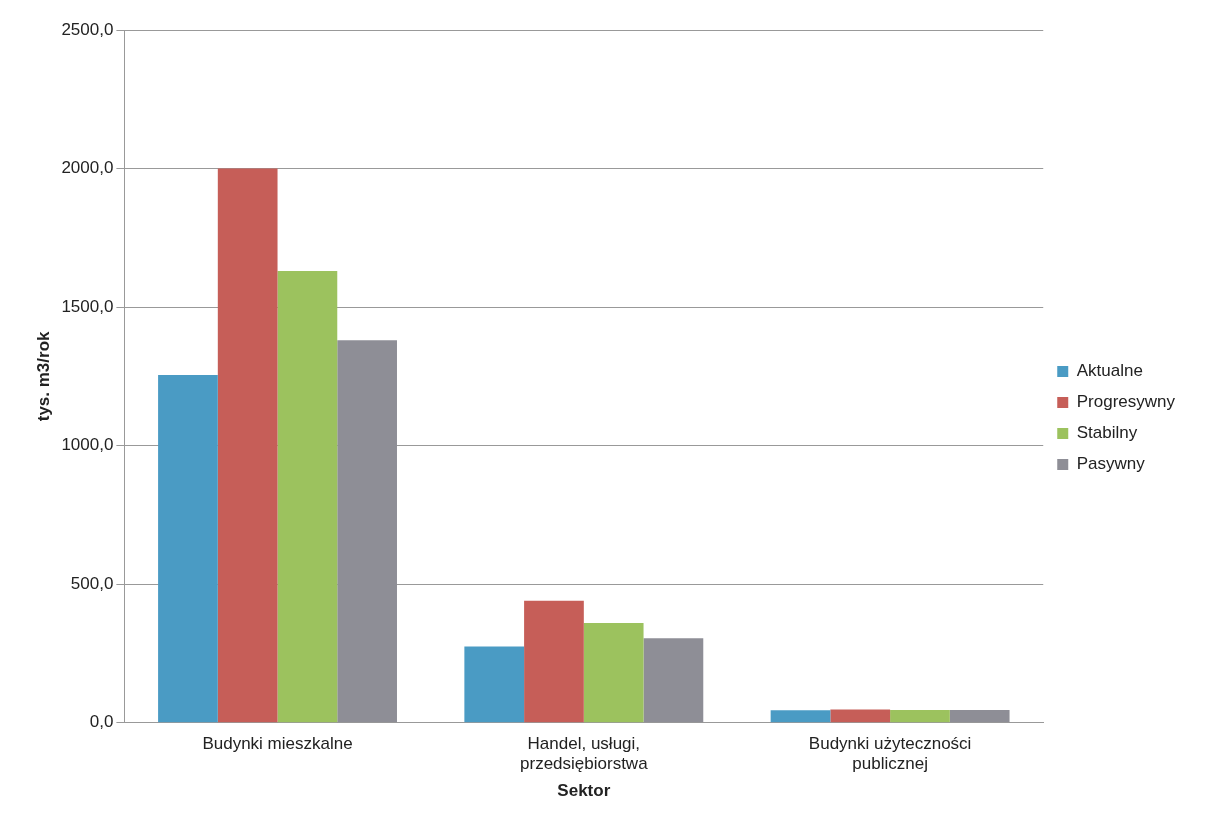 Image resolution: width=1205 pixels, height=826 pixels. Describe the element at coordinates (1111, 464) in the screenshot. I see `legend-label: Pasywny` at that location.